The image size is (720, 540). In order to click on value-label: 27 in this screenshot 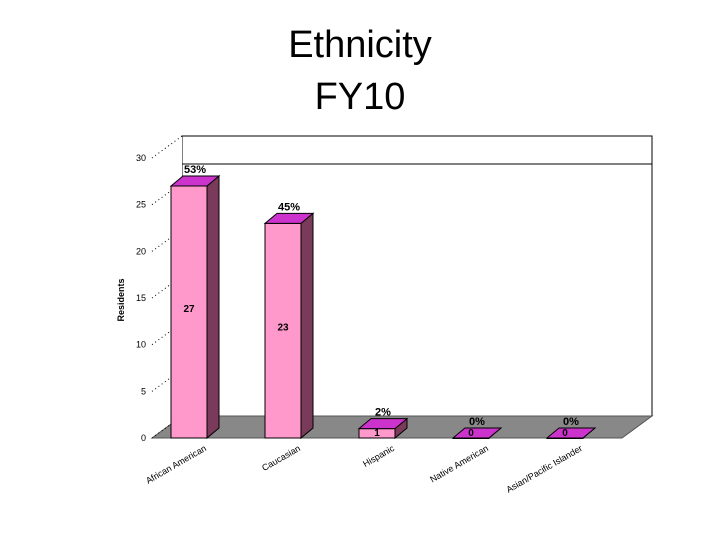, I will do `click(189, 309)`.